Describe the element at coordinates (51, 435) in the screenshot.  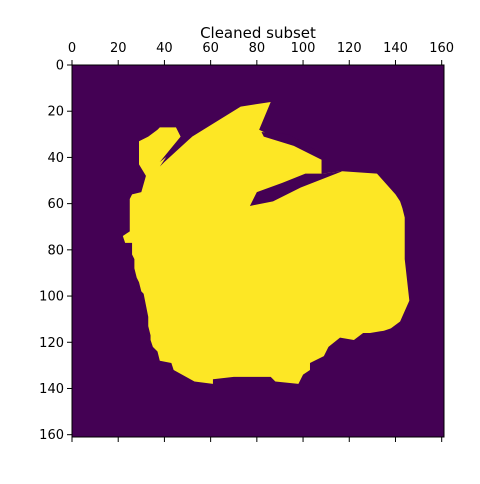
I see `y-tick-label-8: 160` at that location.